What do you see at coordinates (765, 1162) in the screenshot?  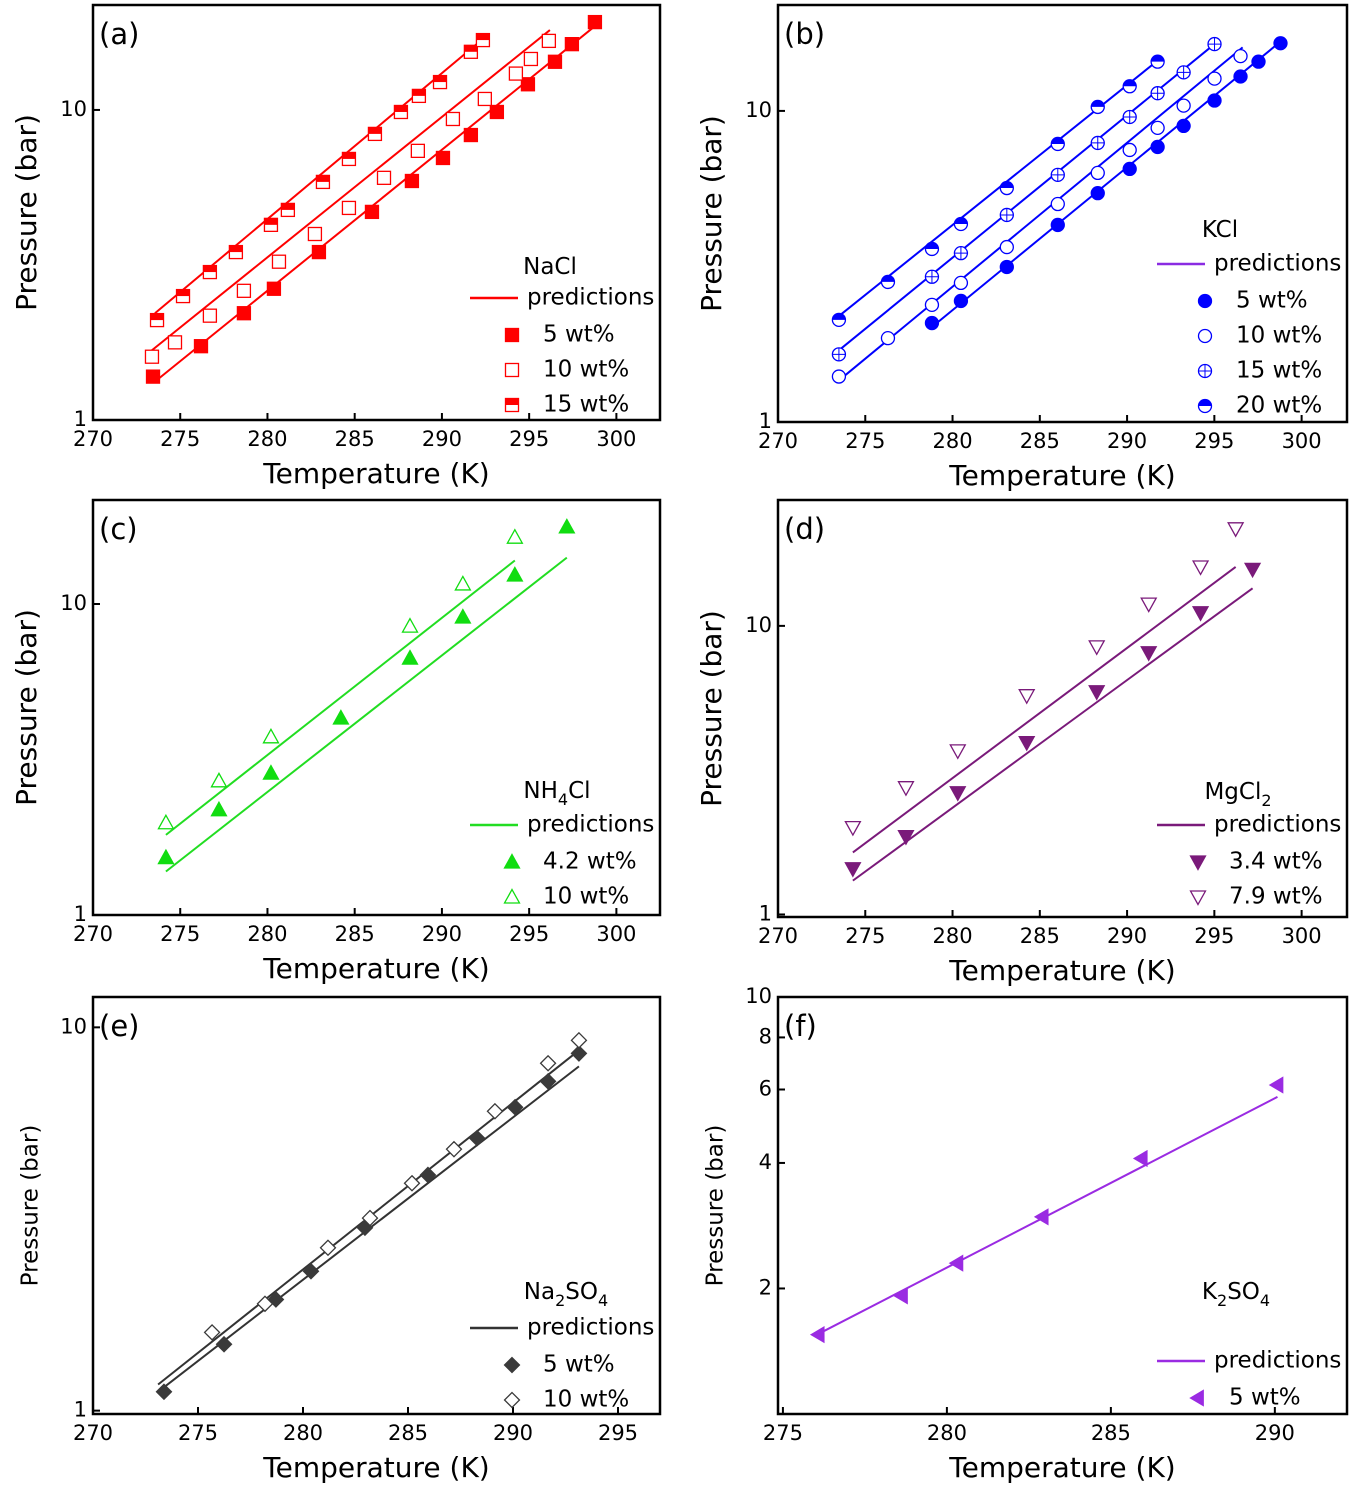 I see `y-tick-label: 4` at bounding box center [765, 1162].